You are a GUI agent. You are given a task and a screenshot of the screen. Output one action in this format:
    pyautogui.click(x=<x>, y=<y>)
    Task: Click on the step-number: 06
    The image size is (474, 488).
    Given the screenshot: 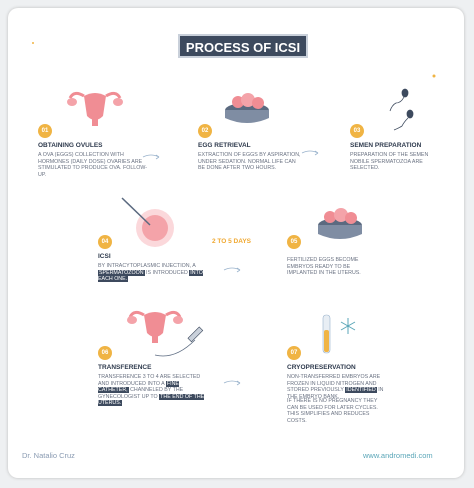 What is the action you would take?
    pyautogui.click(x=105, y=353)
    